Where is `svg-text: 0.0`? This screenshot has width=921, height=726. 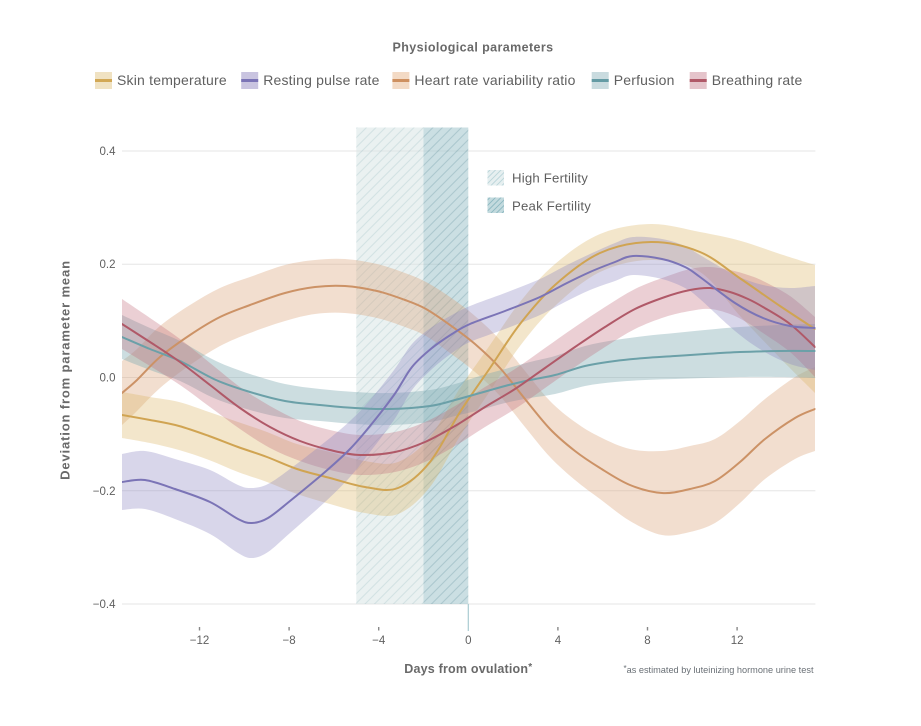
svg-text: 0.0 is located at coordinates (108, 379).